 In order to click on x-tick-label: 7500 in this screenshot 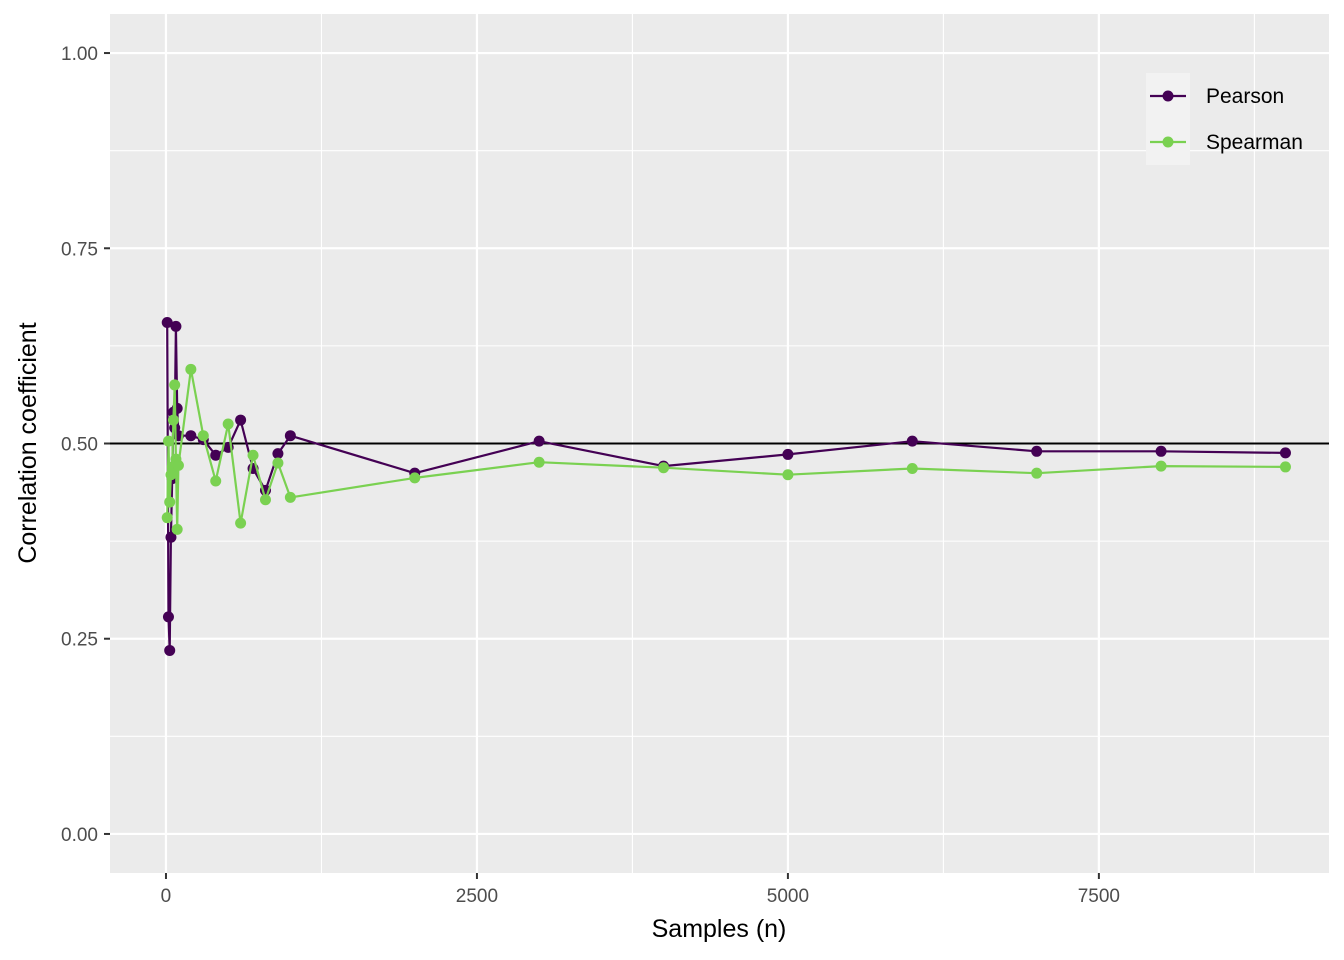, I will do `click(1099, 896)`.